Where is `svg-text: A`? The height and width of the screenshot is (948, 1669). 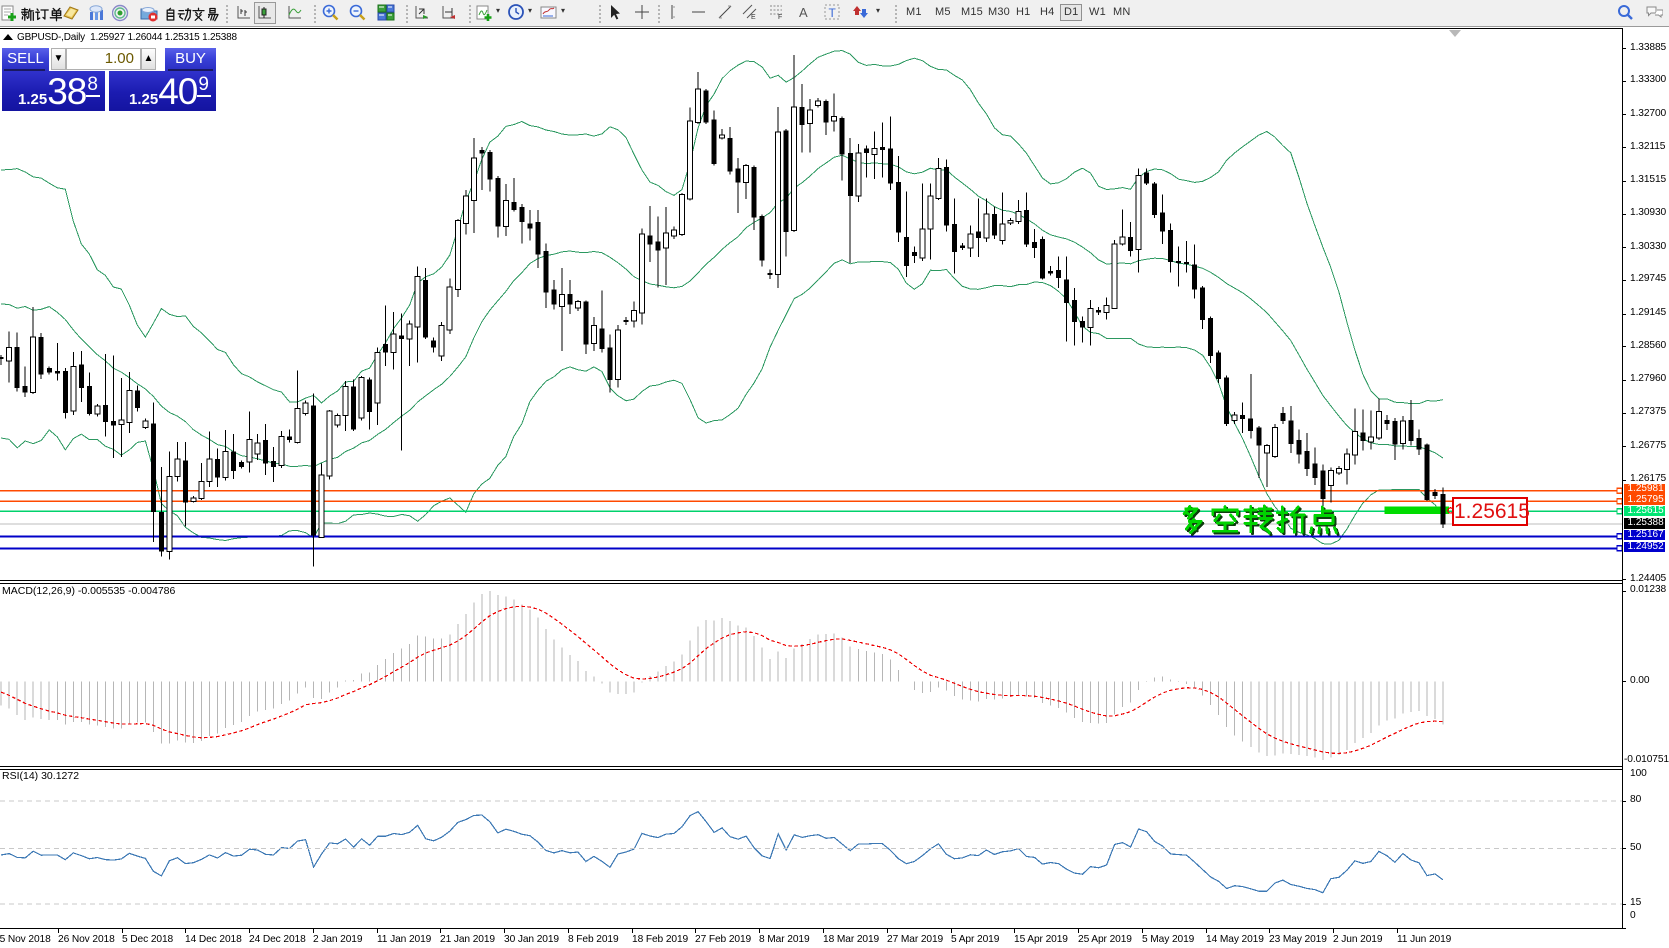
svg-text: A is located at coordinates (803, 12).